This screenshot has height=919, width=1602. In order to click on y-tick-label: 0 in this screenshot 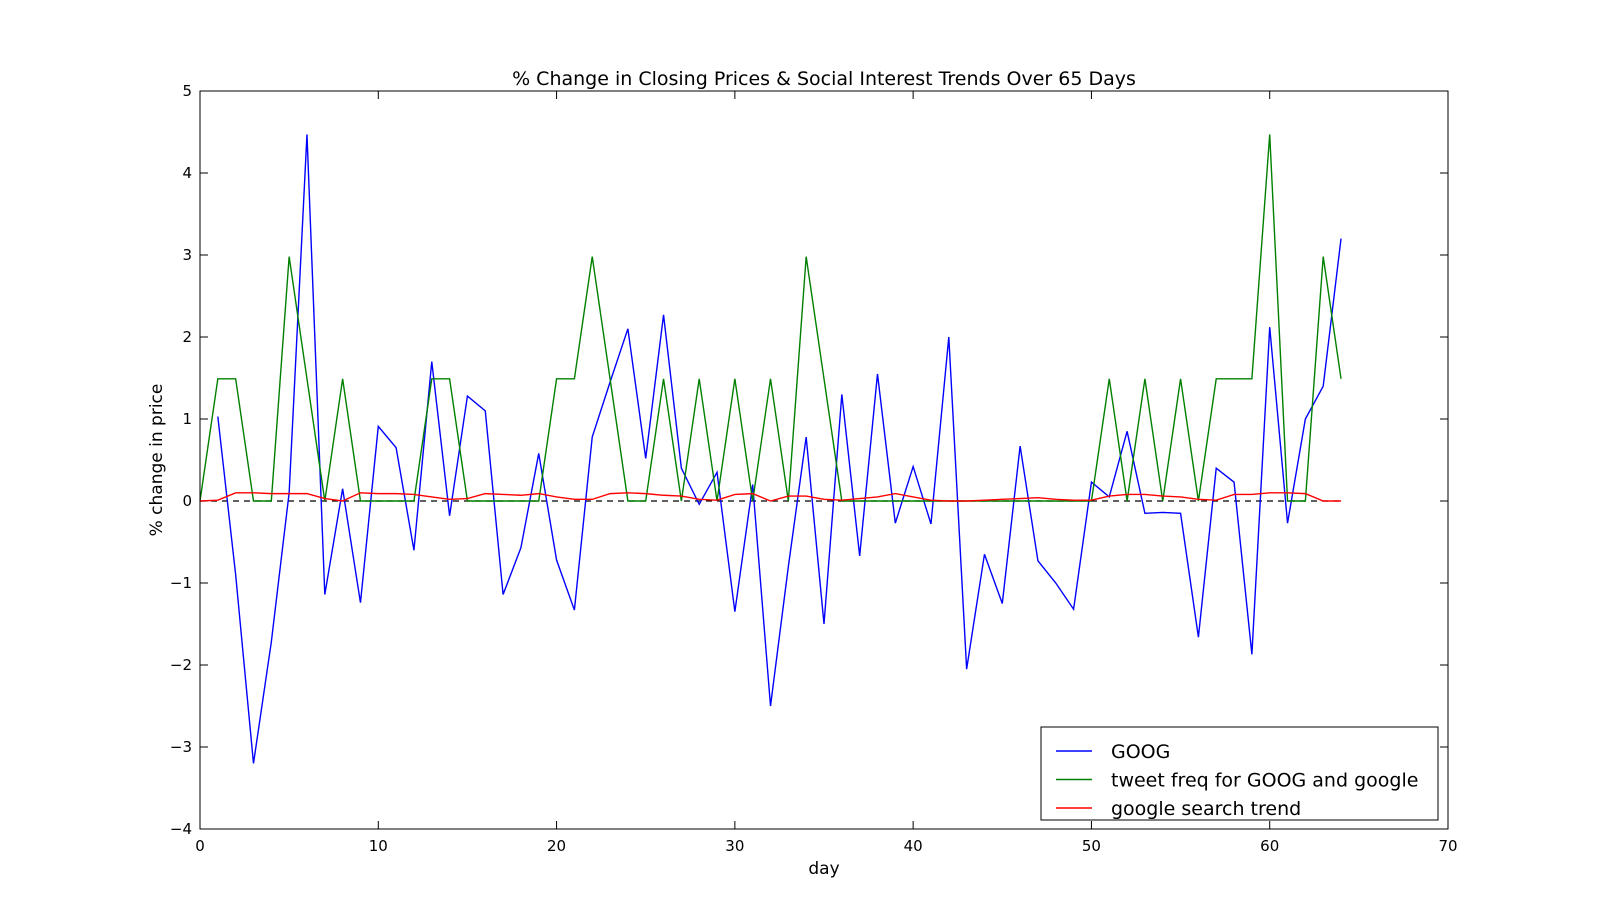, I will do `click(187, 501)`.